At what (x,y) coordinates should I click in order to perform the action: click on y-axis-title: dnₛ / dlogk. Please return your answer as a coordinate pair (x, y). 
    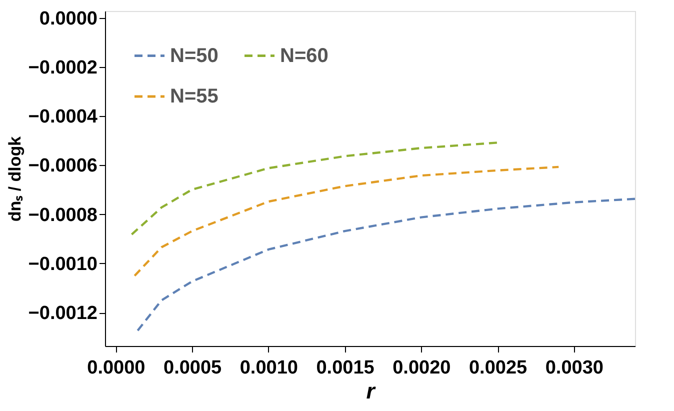
    Looking at the image, I should click on (14, 179).